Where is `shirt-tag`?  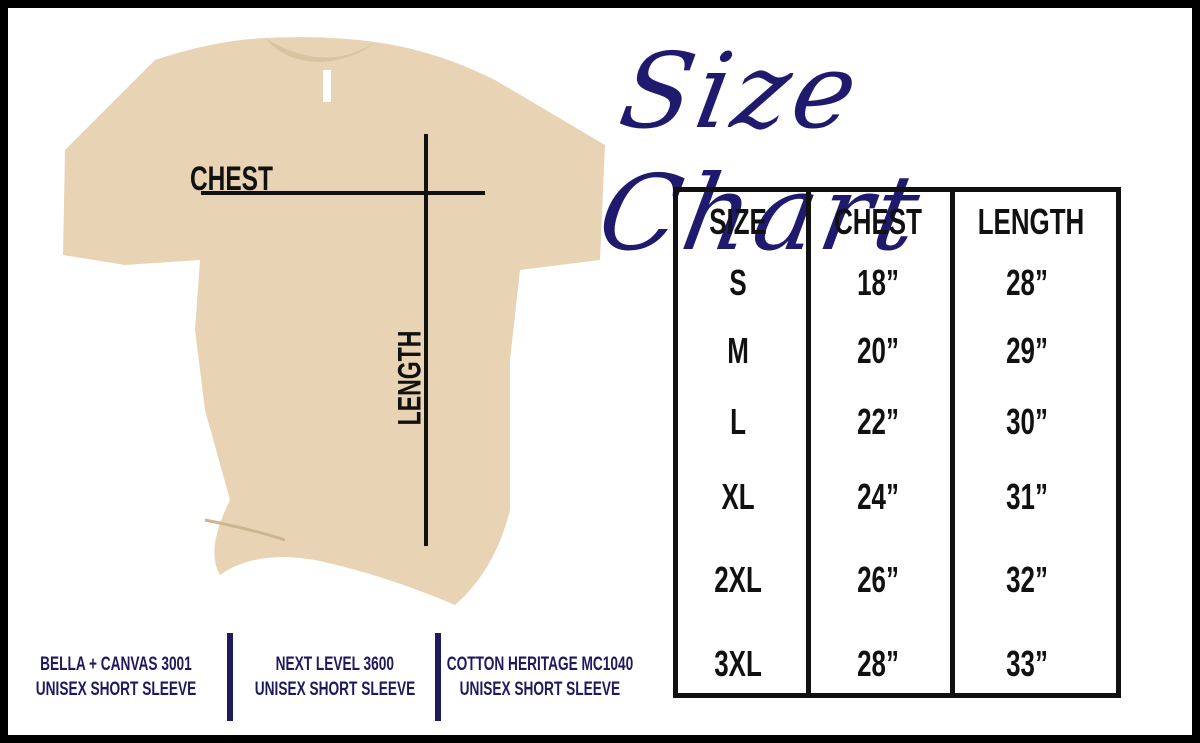
shirt-tag is located at coordinates (327, 86).